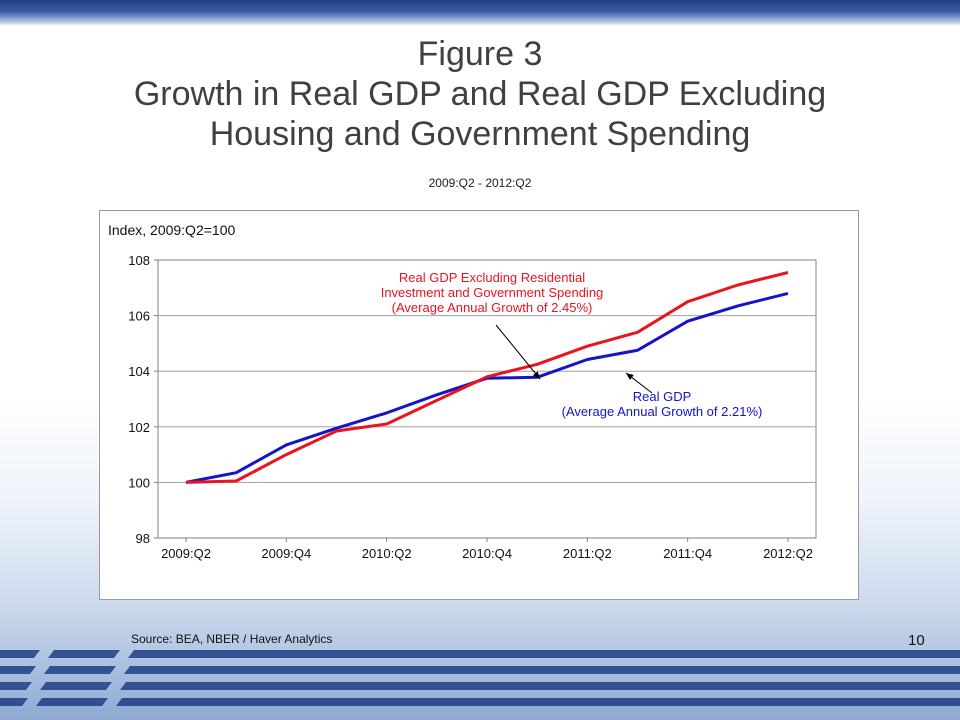 This screenshot has width=960, height=720. I want to click on y-tick-label: 98, so click(143, 538).